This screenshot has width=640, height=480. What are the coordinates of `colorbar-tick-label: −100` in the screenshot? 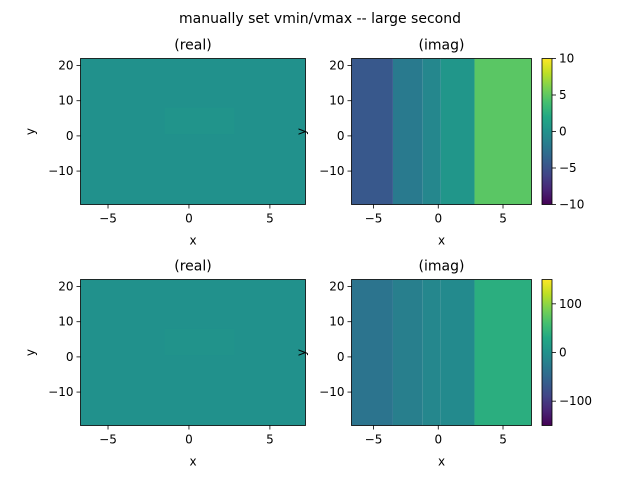 It's located at (575, 401).